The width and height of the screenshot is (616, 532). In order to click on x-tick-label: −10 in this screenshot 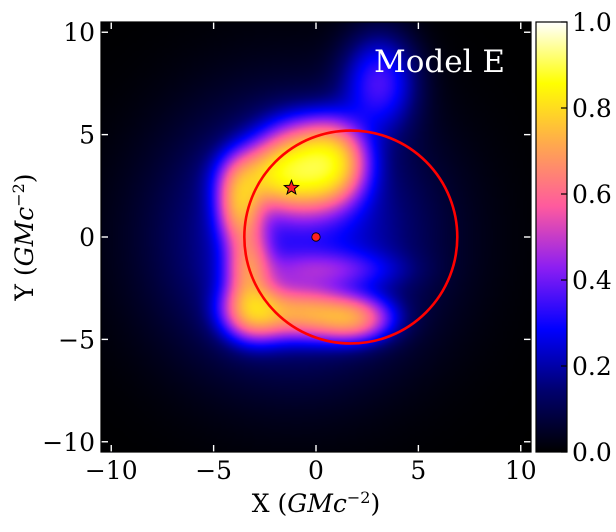, I will do `click(111, 470)`.